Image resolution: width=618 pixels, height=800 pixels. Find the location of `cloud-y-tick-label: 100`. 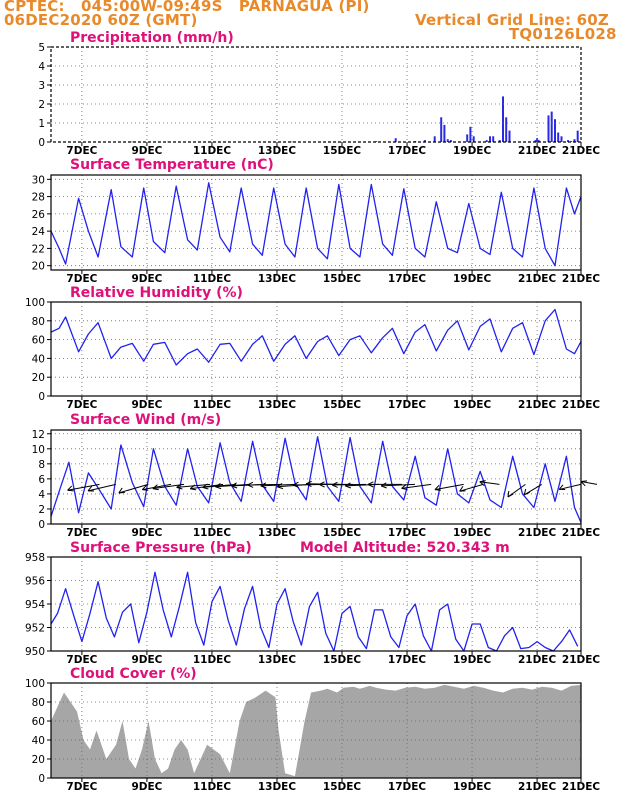

cloud-y-tick-label: 100 is located at coordinates (35, 684).